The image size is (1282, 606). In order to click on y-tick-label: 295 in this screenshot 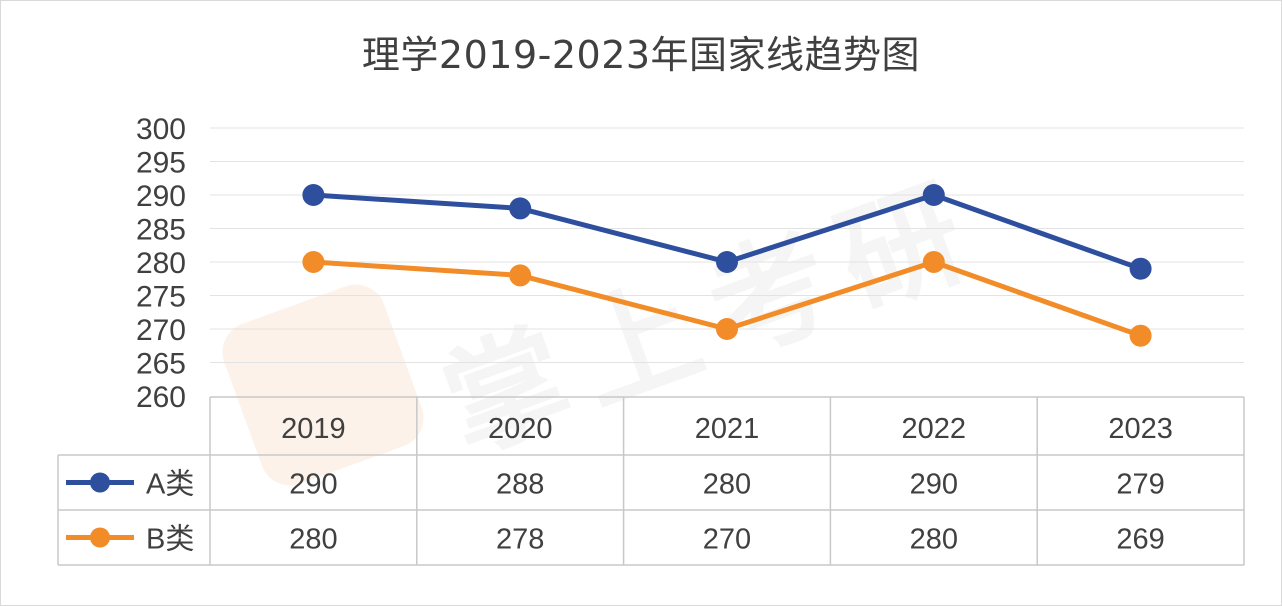, I will do `click(161, 163)`.